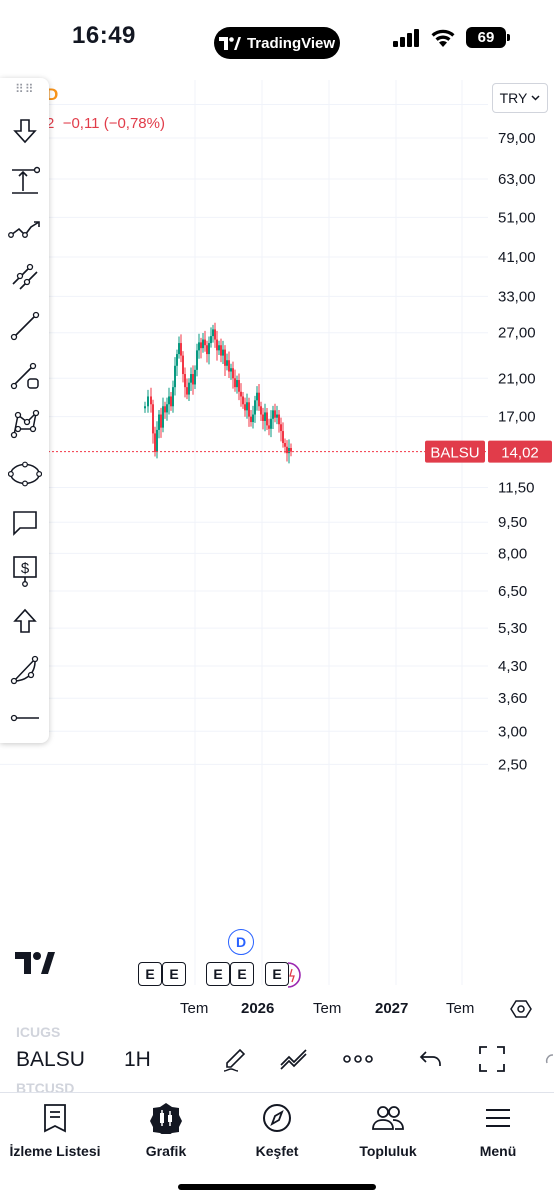 The height and width of the screenshot is (1200, 554). Describe the element at coordinates (388, 1151) in the screenshot. I see `nav-label: Topluluk` at that location.